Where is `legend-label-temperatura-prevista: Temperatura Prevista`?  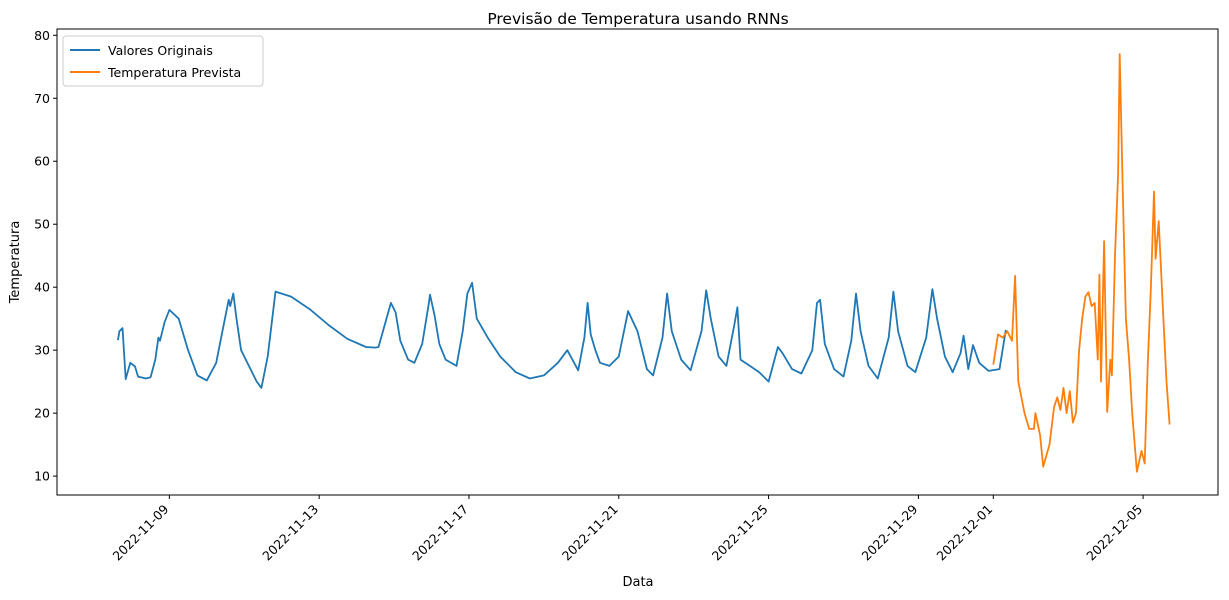
legend-label-temperatura-prevista: Temperatura Prevista is located at coordinates (174, 72).